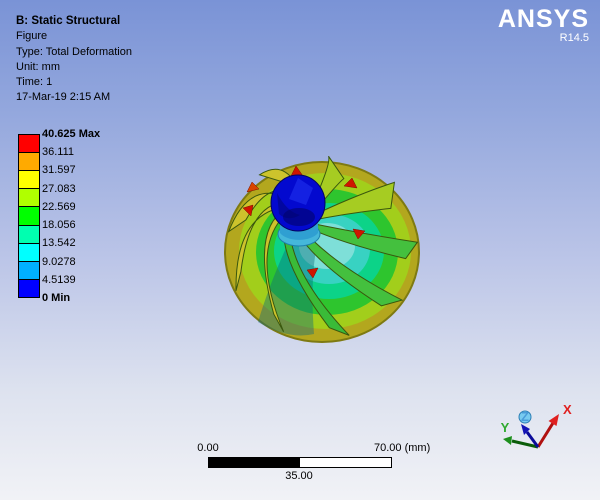  What do you see at coordinates (505, 427) in the screenshot?
I see `triad-y-label: Y` at bounding box center [505, 427].